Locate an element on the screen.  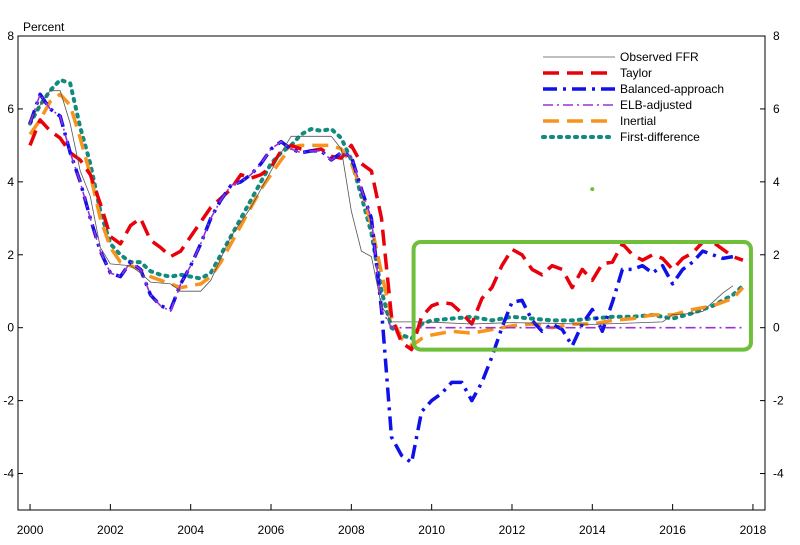
legend-label: ELB-adjusted is located at coordinates (656, 105).